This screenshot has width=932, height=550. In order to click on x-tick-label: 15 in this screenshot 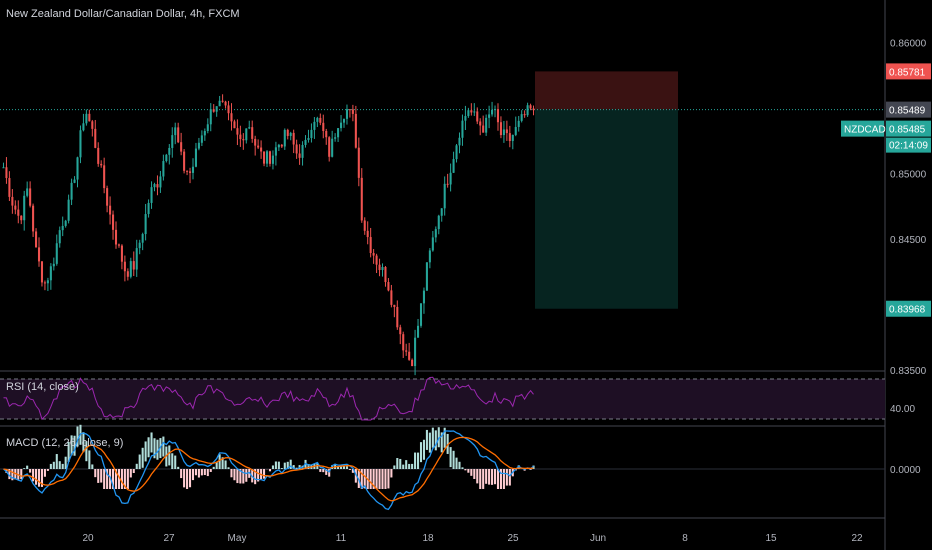, I will do `click(771, 538)`.